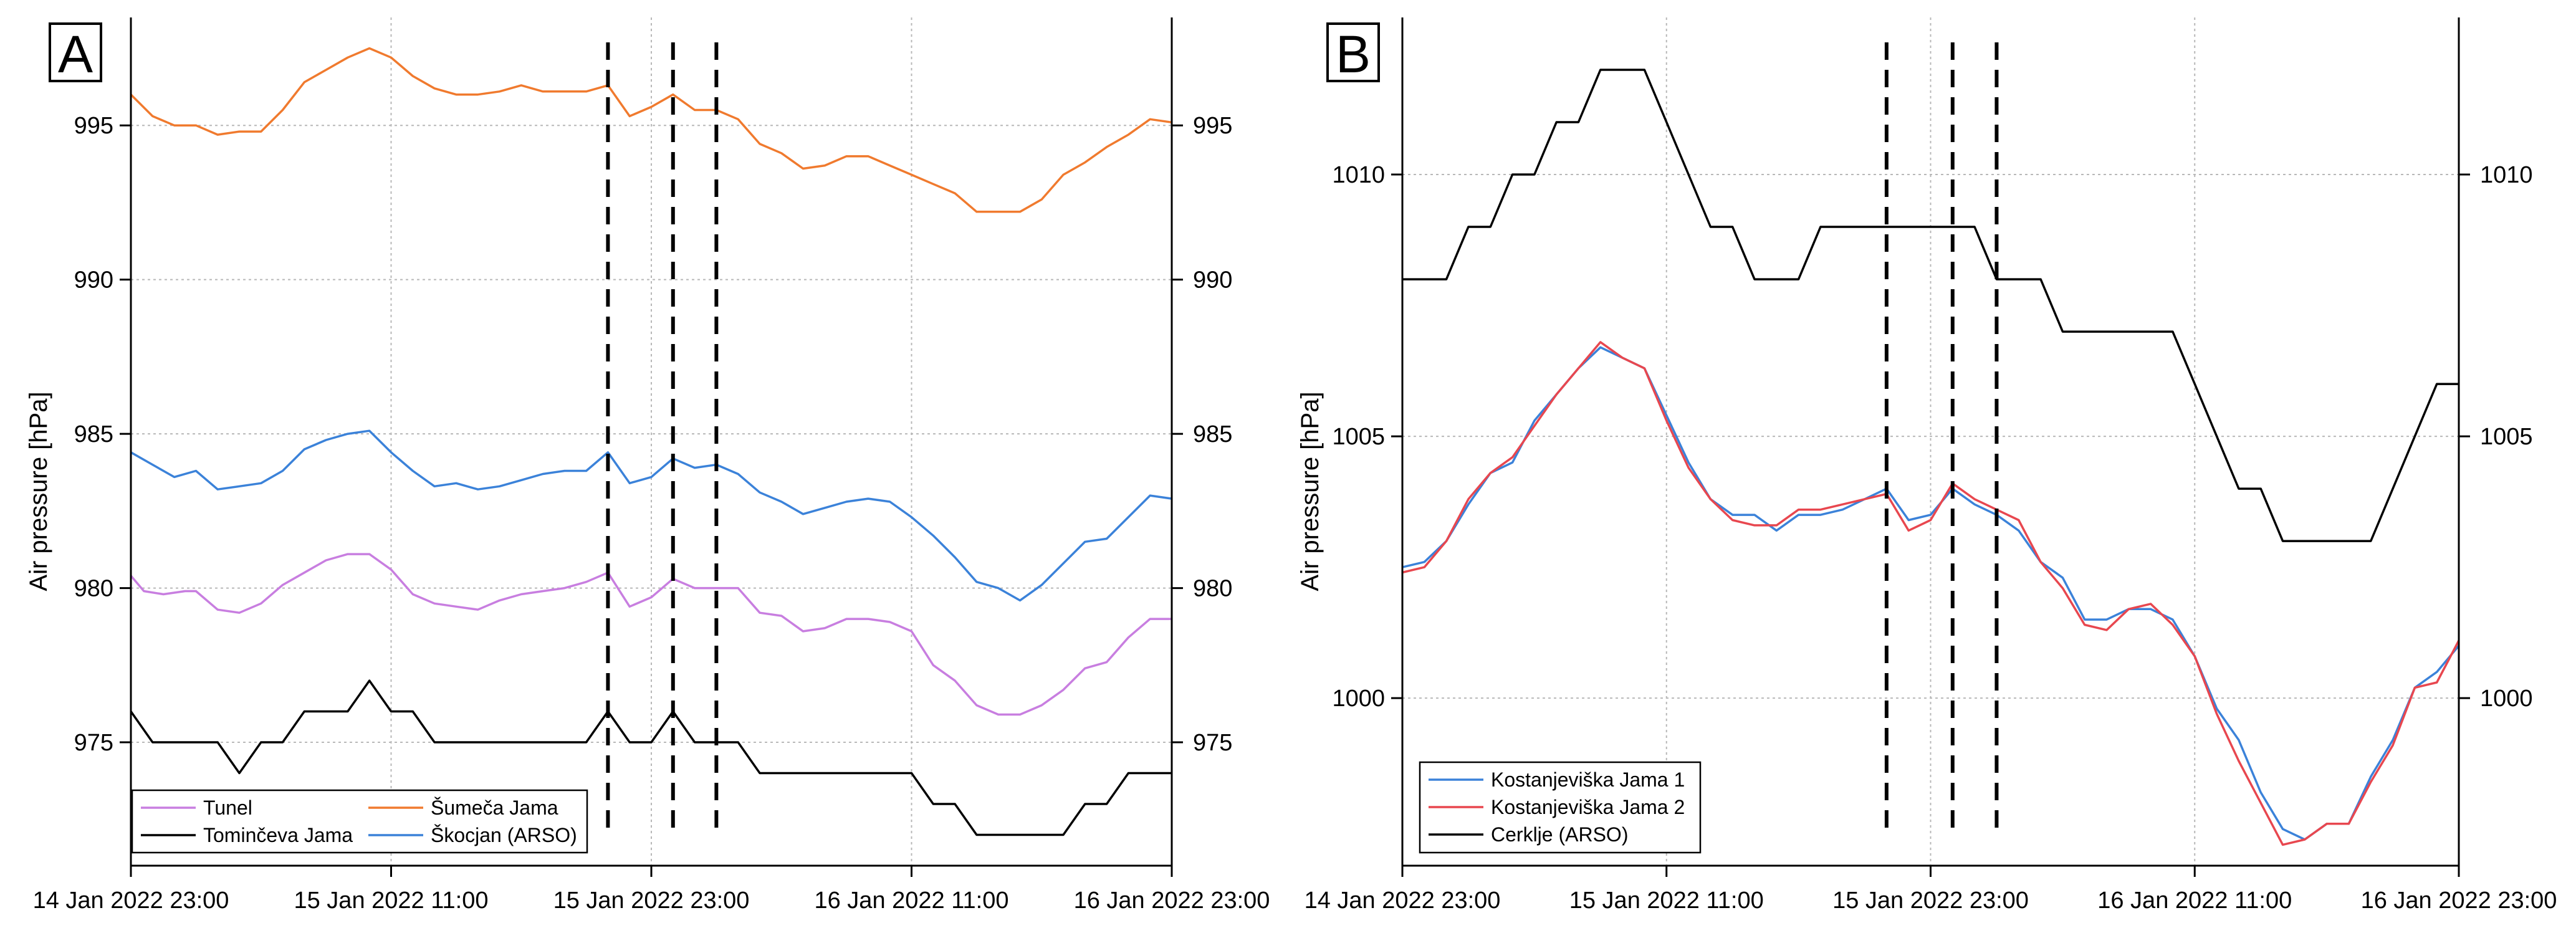 The image size is (2576, 928). What do you see at coordinates (93, 434) in the screenshot?
I see `y-tick-label-left: 985` at bounding box center [93, 434].